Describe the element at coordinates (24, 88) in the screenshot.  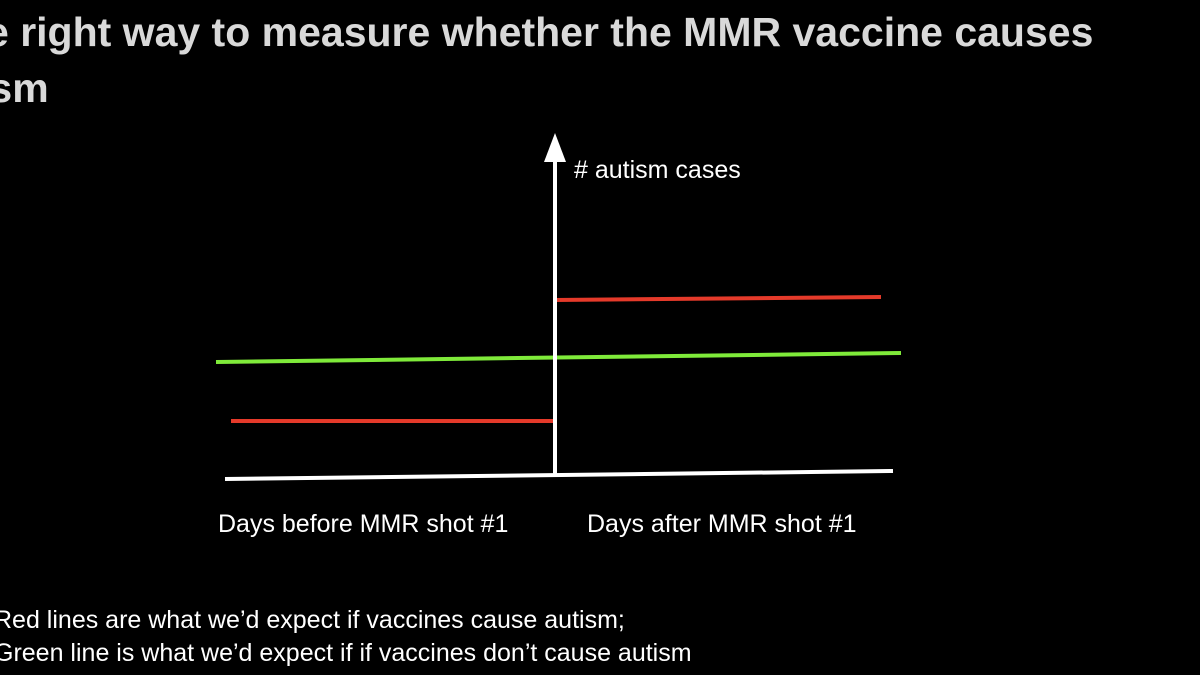
I see `slide-title-line-2: ism` at that location.